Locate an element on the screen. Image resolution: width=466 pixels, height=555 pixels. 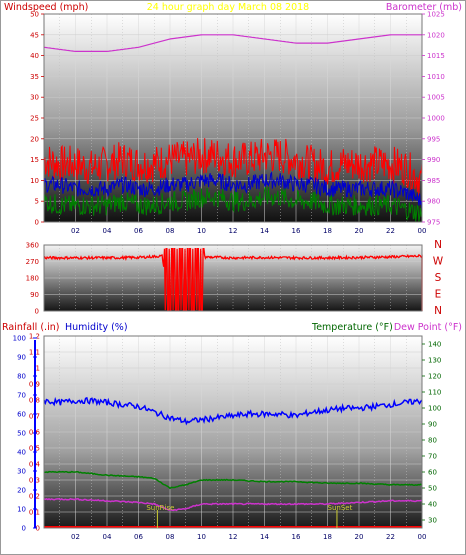
temperature-y-tick-label: 120 is located at coordinates (434, 377).